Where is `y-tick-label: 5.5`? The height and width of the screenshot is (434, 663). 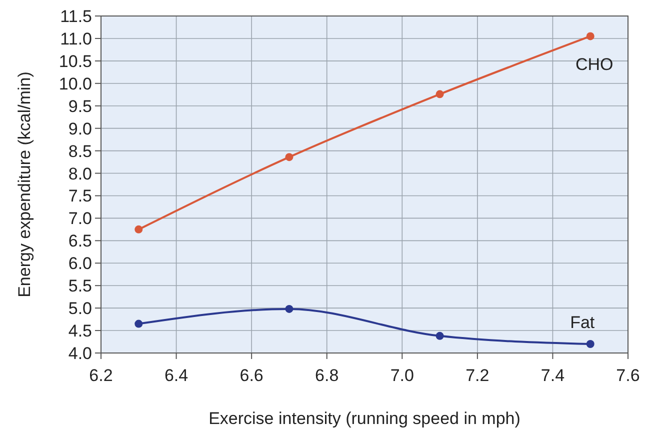 y-tick-label: 5.5 is located at coordinates (80, 286).